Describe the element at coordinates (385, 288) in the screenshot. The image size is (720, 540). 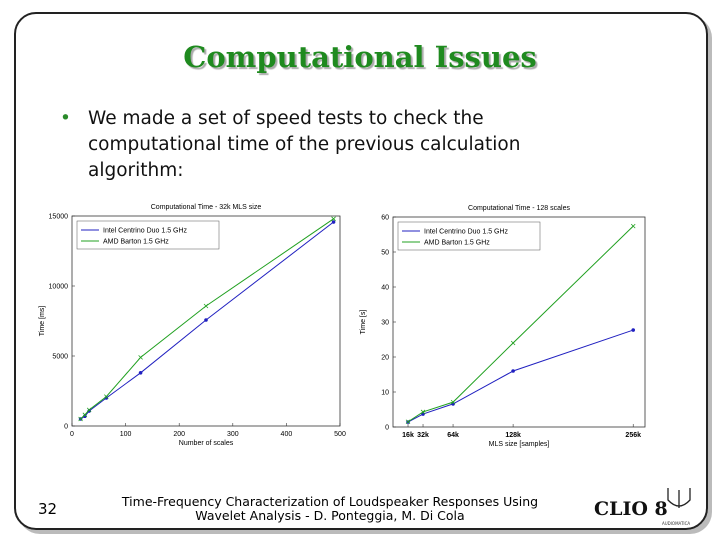
I see `y-tick-label: 40` at that location.